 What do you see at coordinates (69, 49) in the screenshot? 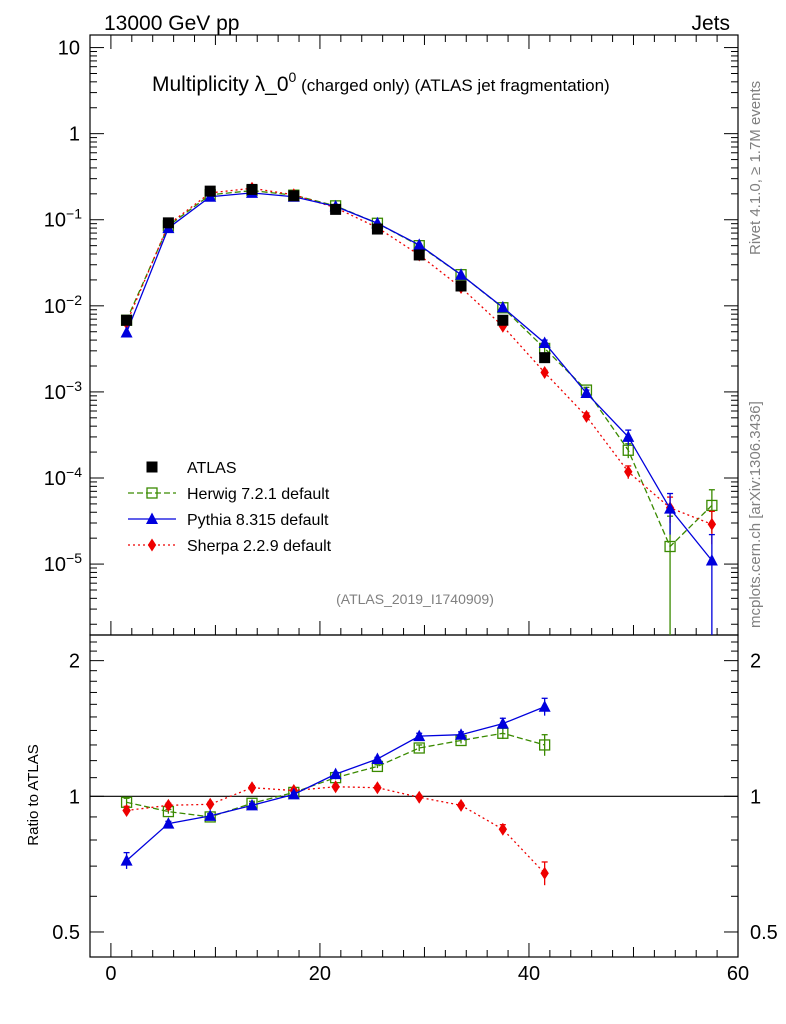
I see `main-ytick-label: 10` at bounding box center [69, 49].